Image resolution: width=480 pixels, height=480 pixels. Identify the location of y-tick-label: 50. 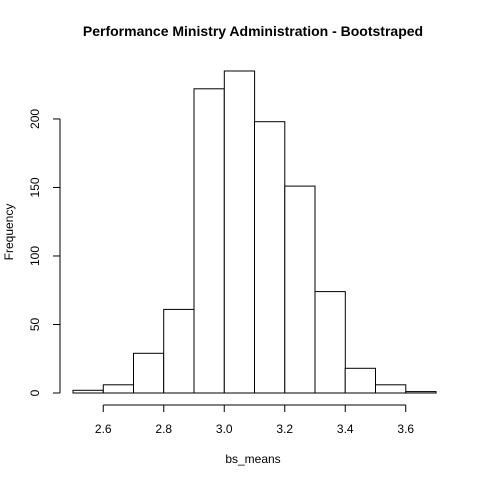
(35, 324).